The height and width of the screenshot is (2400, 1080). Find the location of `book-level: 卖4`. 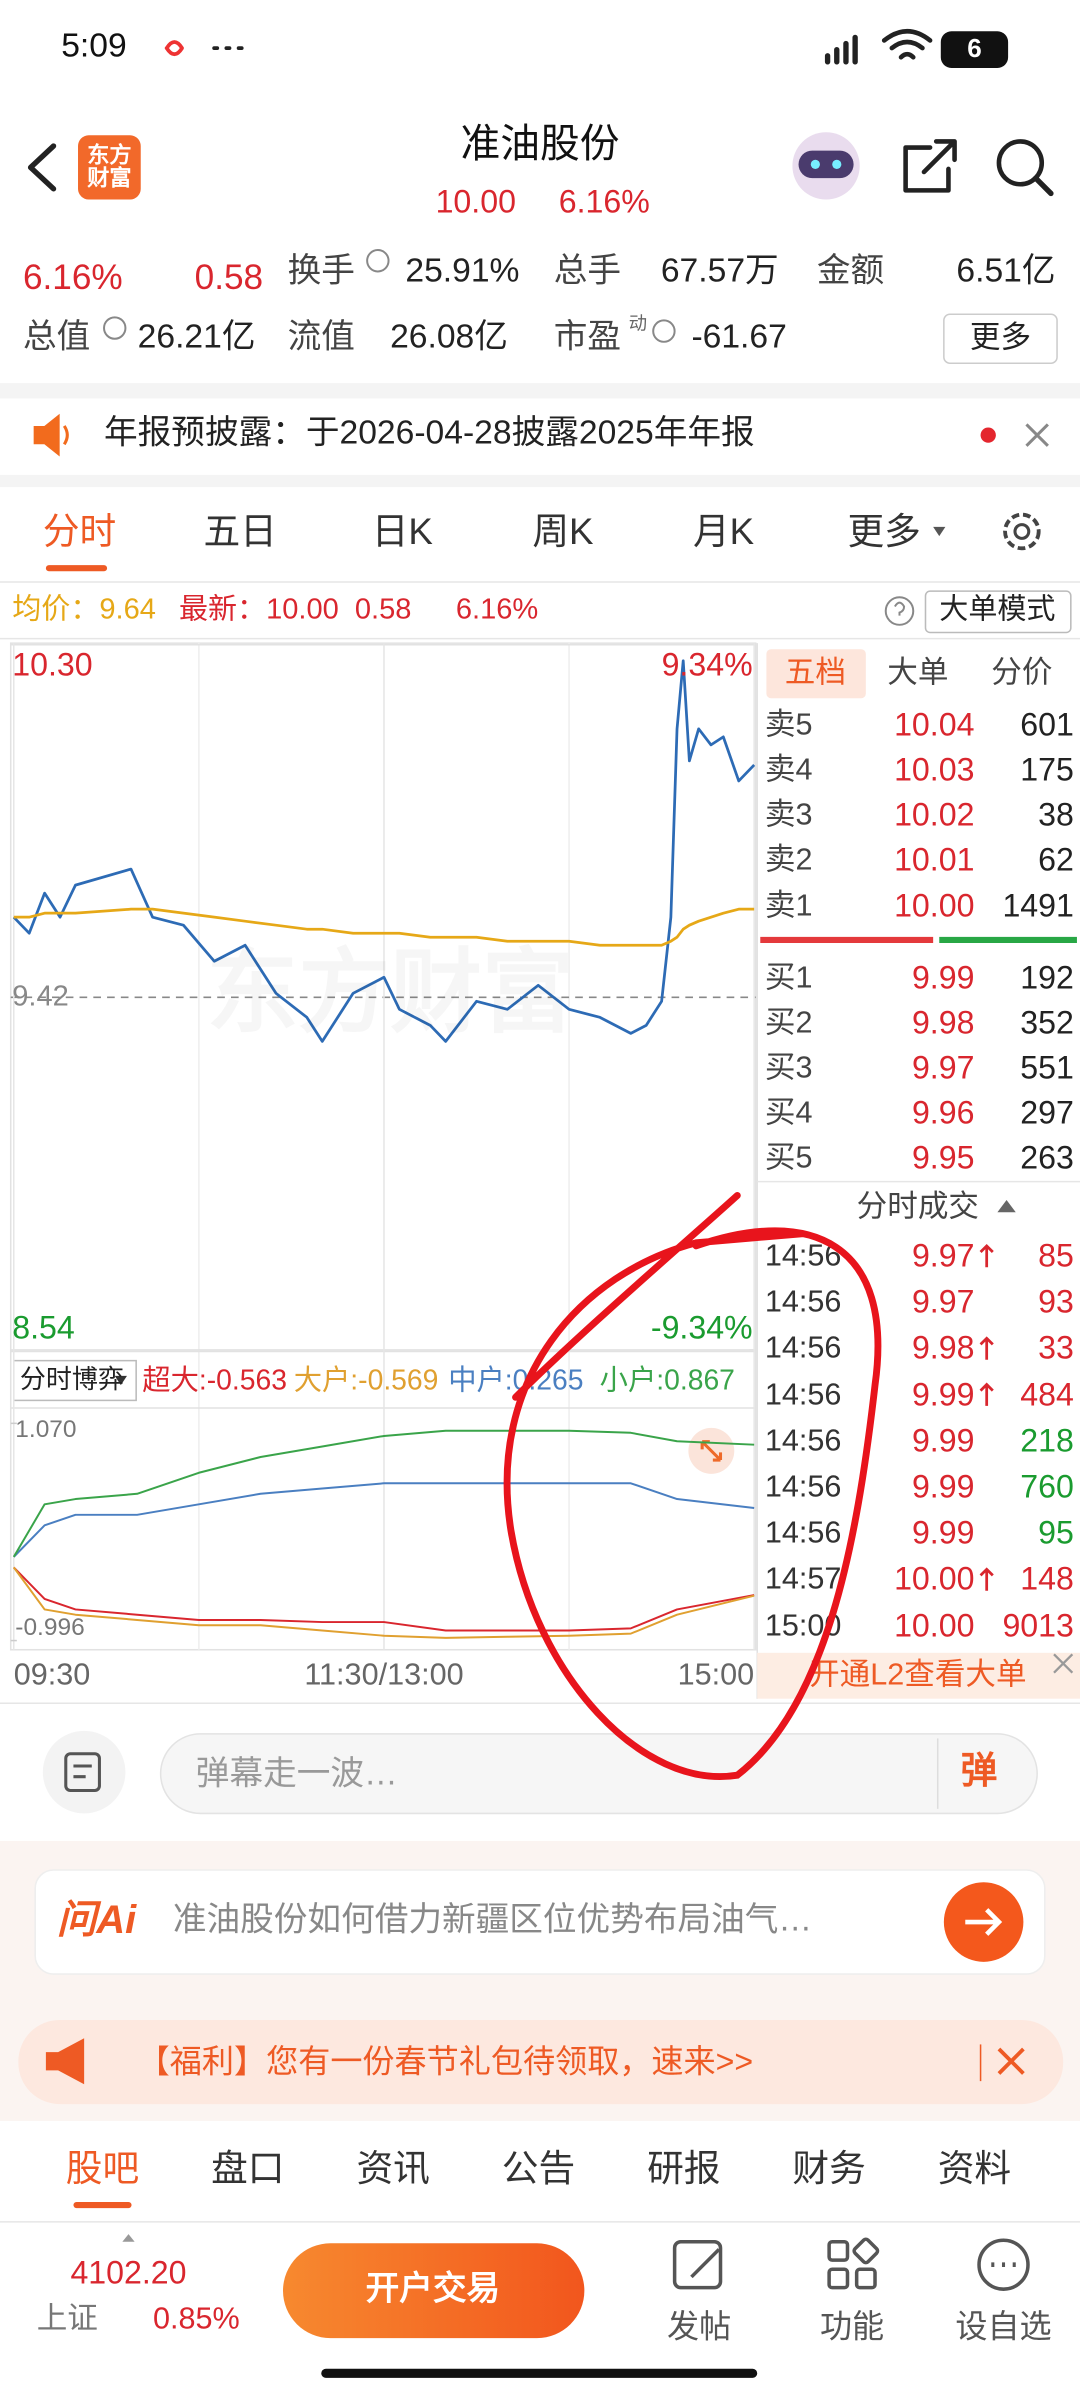

book-level: 卖4 is located at coordinates (788, 769).